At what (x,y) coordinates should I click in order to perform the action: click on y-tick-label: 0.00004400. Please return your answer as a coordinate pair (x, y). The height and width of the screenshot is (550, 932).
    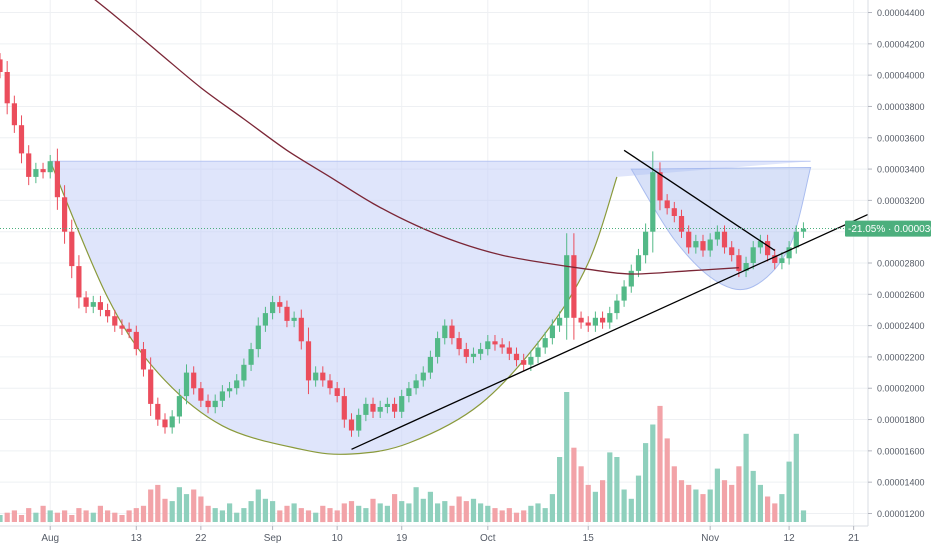
    Looking at the image, I should click on (901, 13).